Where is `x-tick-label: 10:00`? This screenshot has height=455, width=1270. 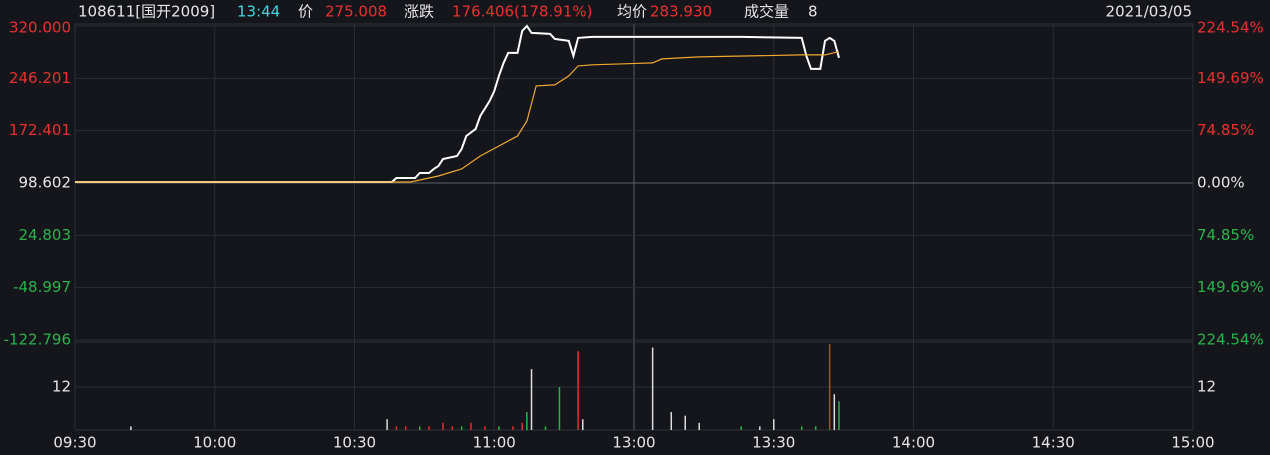 x-tick-label: 10:00 is located at coordinates (214, 443).